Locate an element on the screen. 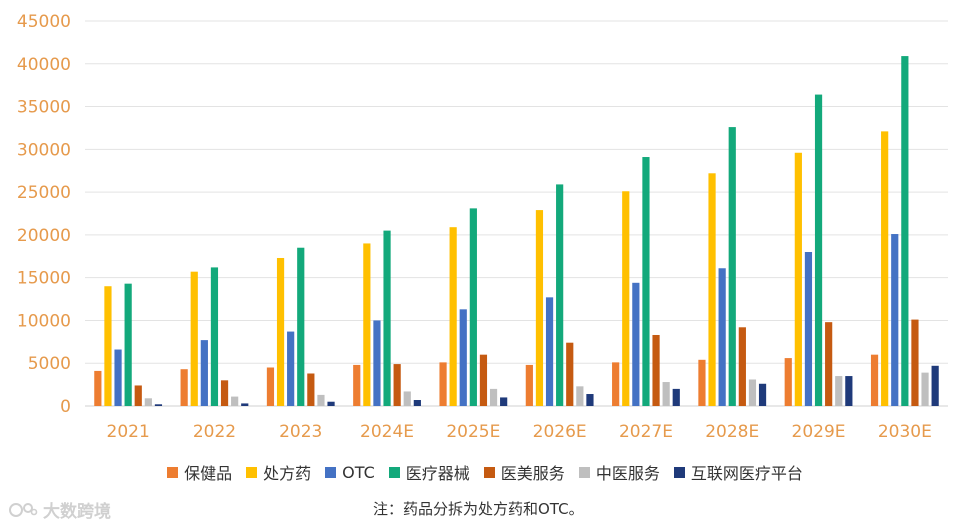 This screenshot has height=529, width=970. y-tick-label: 45000 is located at coordinates (44, 22).